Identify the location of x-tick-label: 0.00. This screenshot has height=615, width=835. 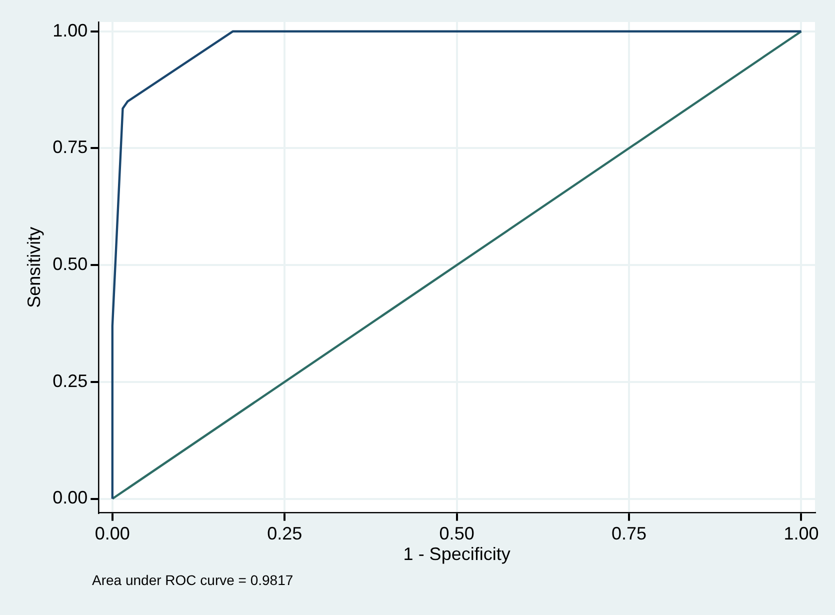
(112, 534).